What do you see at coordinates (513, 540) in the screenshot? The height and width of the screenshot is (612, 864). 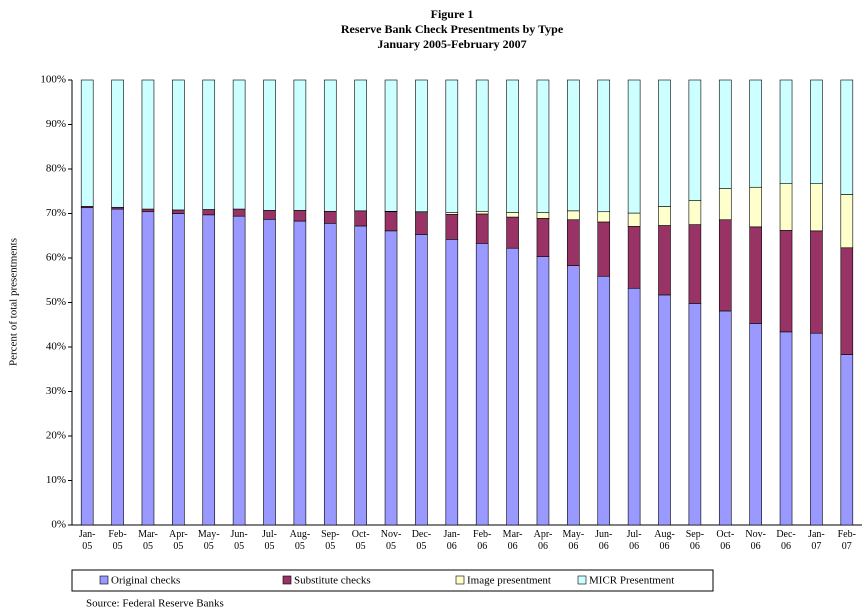 I see `x-tick-label: Mar-06` at bounding box center [513, 540].